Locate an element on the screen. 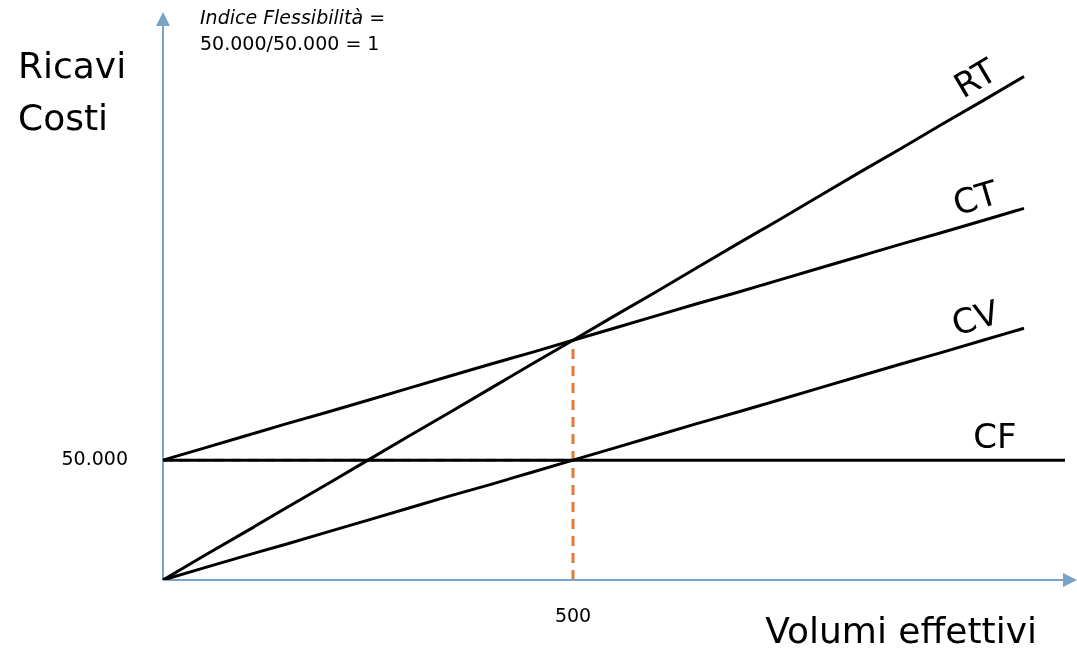 The image size is (1077, 653). x-axis-title: Volumi effettivi is located at coordinates (901, 630).